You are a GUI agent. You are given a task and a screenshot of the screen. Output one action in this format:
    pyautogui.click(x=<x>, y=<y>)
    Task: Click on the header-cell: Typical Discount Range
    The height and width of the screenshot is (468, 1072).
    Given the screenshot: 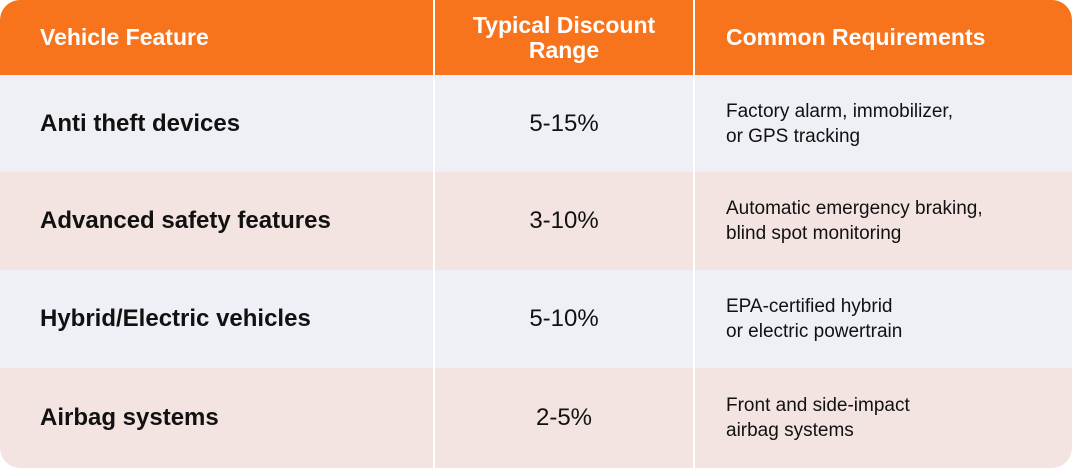 What is the action you would take?
    pyautogui.click(x=564, y=37)
    